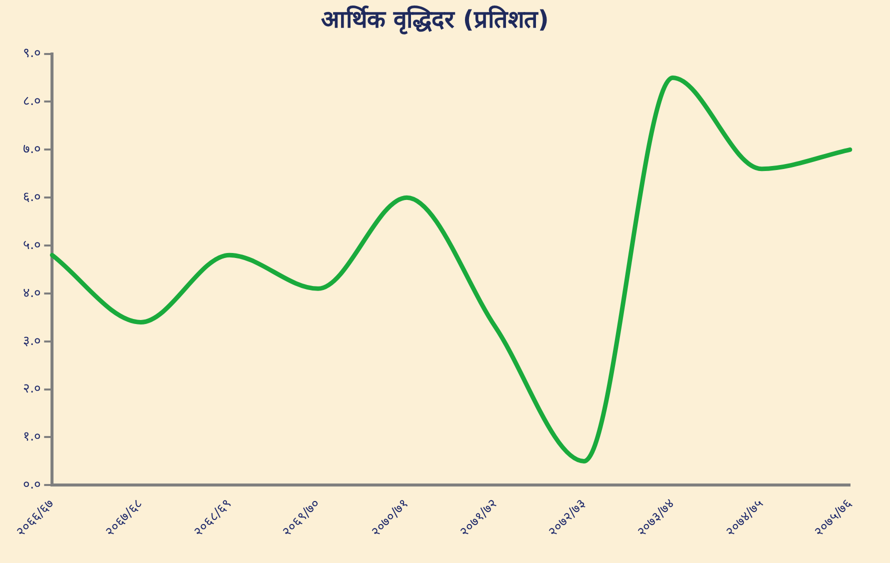 This screenshot has width=890, height=563. I want to click on y-tick-label: ८.०, so click(32, 102).